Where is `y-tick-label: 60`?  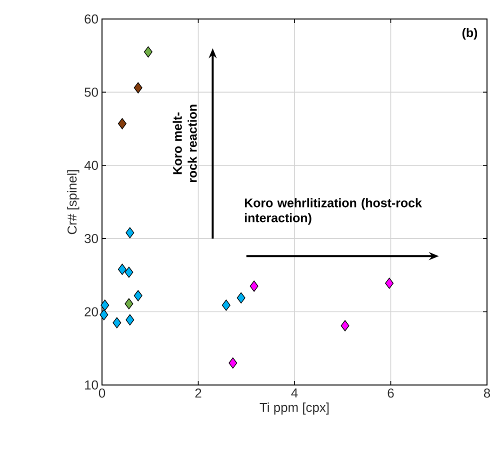
y-tick-label: 60 is located at coordinates (91, 19).